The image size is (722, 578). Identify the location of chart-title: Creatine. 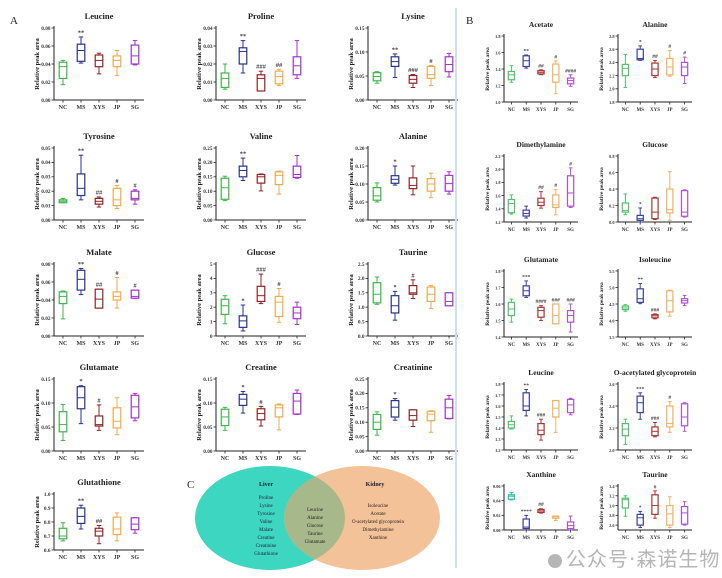
(261, 367).